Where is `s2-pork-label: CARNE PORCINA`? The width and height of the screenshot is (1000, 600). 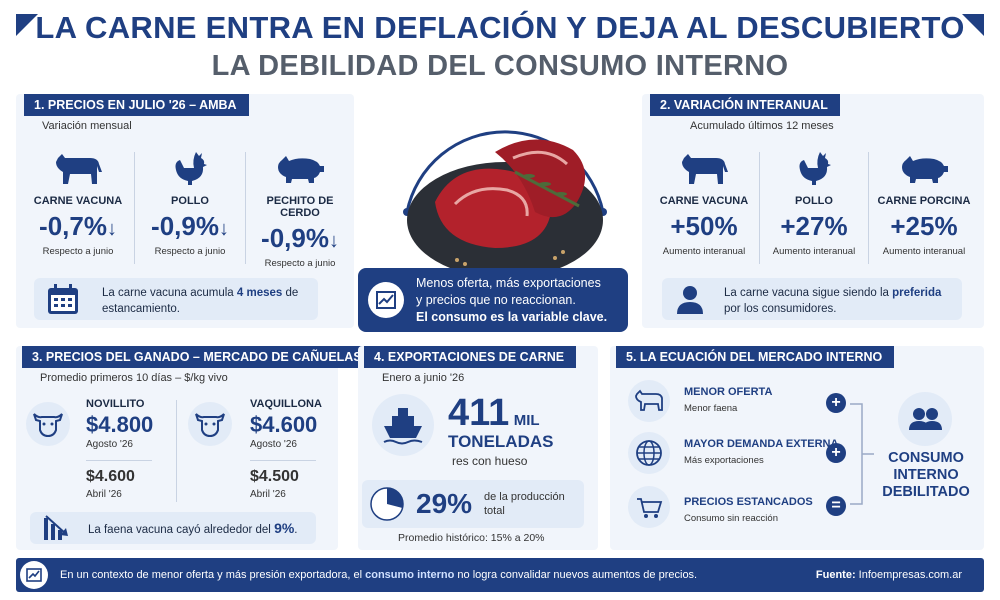 s2-pork-label: CARNE PORCINA is located at coordinates (924, 201).